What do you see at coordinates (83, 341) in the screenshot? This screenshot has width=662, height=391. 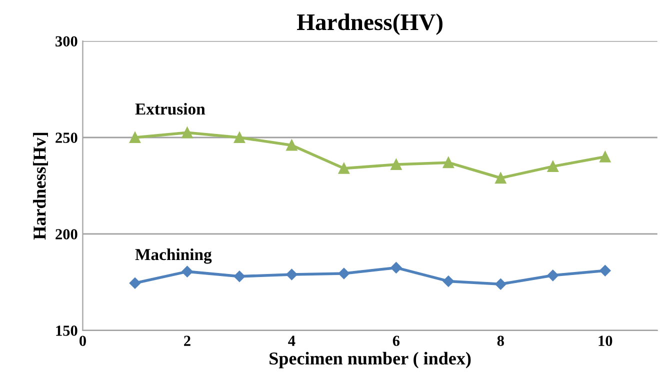 I see `x-tick-label: 0` at bounding box center [83, 341].